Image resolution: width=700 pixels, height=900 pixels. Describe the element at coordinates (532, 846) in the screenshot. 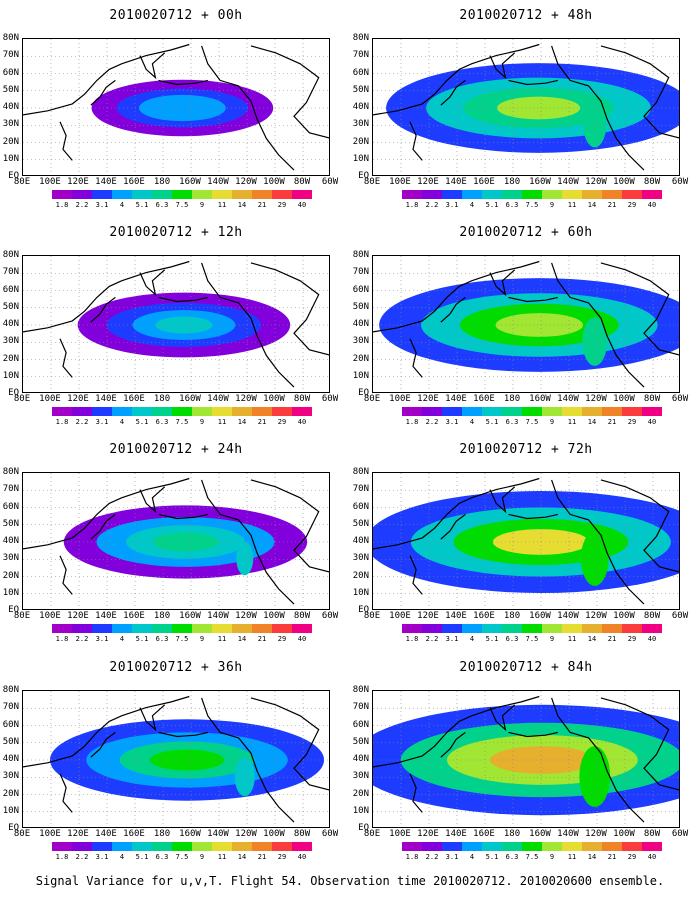

I see `colorbar` at that location.